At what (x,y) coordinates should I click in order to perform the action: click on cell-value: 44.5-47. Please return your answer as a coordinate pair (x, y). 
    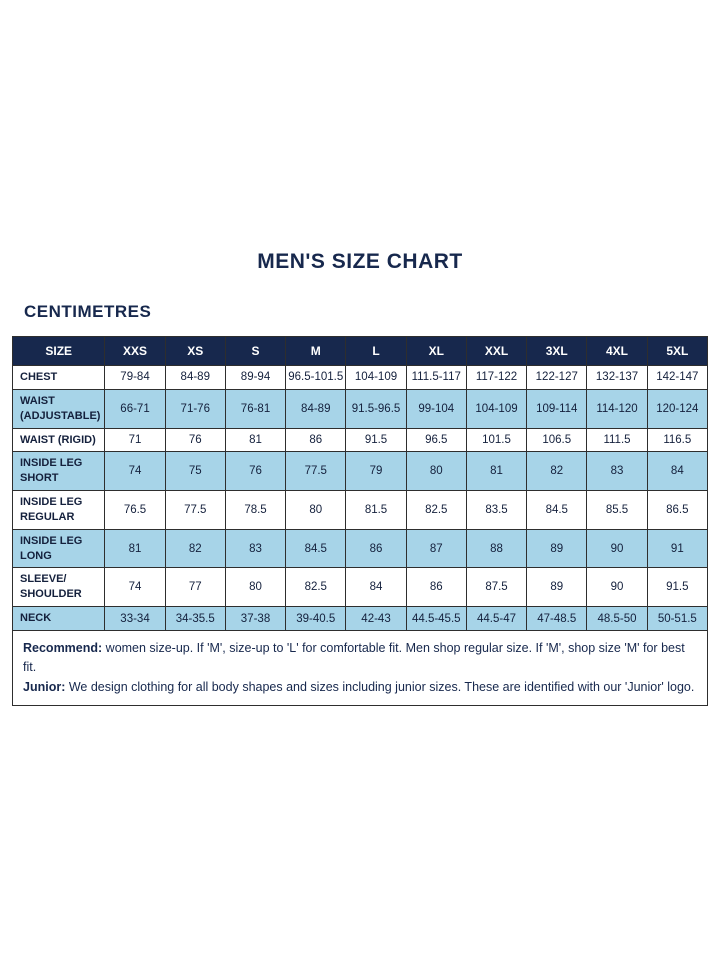
    Looking at the image, I should click on (496, 618).